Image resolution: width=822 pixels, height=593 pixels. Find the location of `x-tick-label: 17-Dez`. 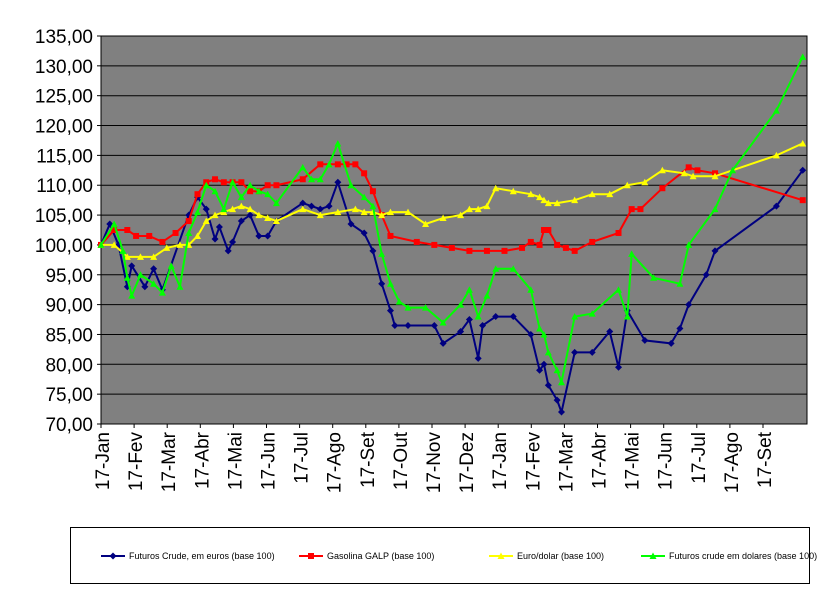

x-tick-label: 17-Dez is located at coordinates (467, 462).